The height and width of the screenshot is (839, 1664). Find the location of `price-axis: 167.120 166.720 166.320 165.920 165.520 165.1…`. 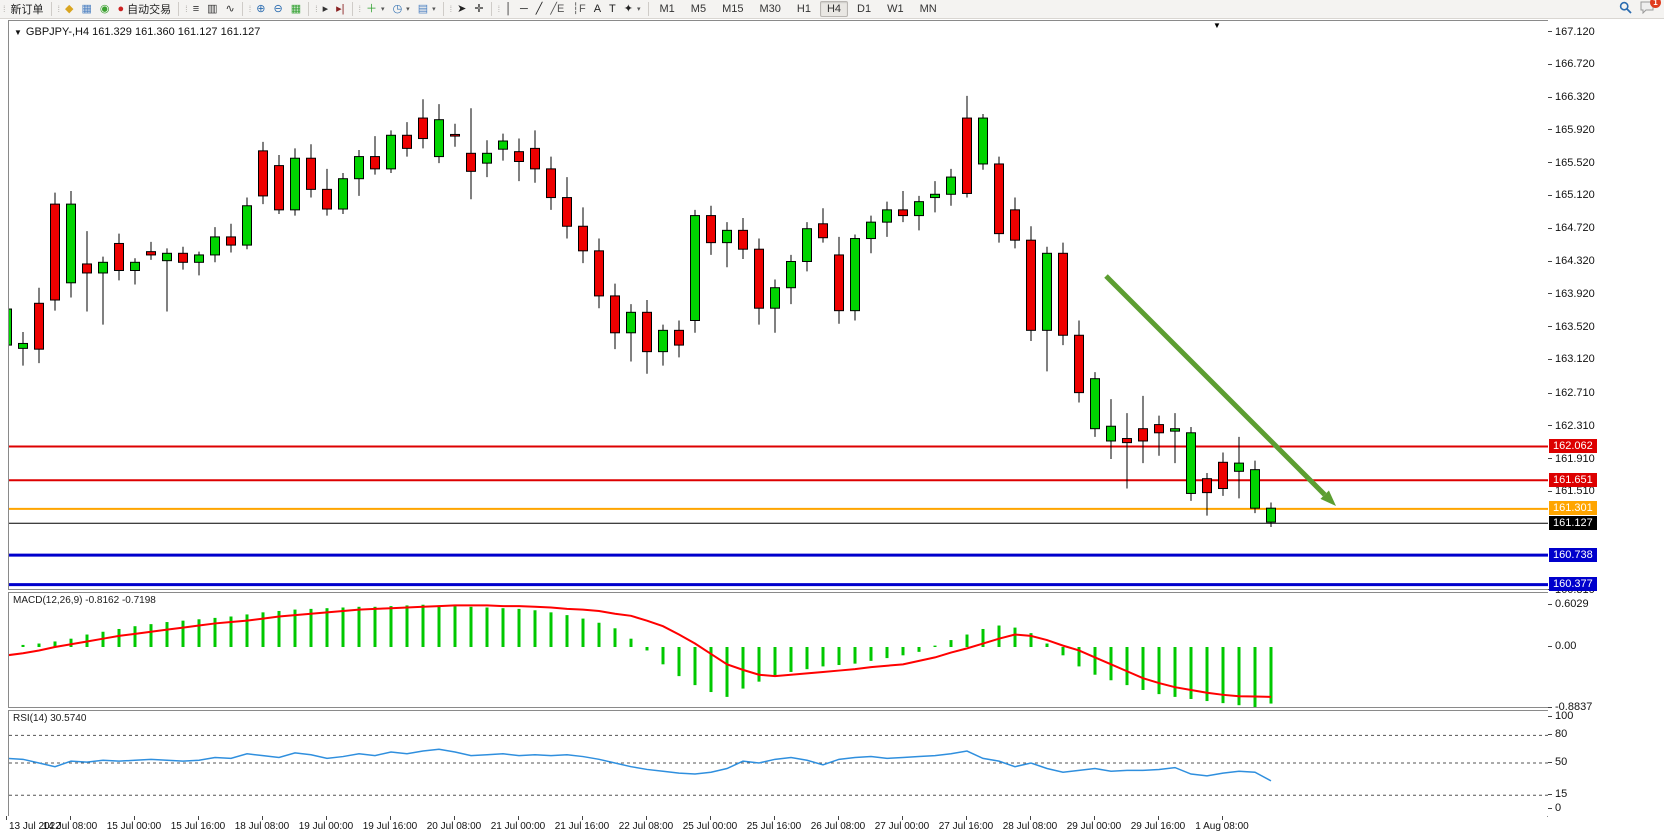

price-axis: 167.120 166.720 166.320 165.920 165.520 165.1… is located at coordinates (1606, 418).